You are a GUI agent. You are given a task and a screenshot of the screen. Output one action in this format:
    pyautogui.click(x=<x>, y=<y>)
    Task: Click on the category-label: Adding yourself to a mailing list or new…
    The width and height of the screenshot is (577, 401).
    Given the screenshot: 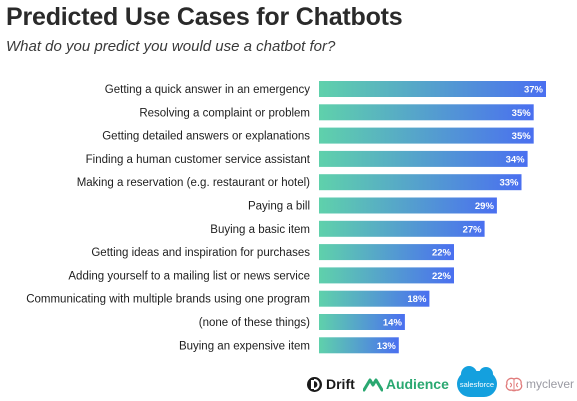 What is the action you would take?
    pyautogui.click(x=189, y=276)
    